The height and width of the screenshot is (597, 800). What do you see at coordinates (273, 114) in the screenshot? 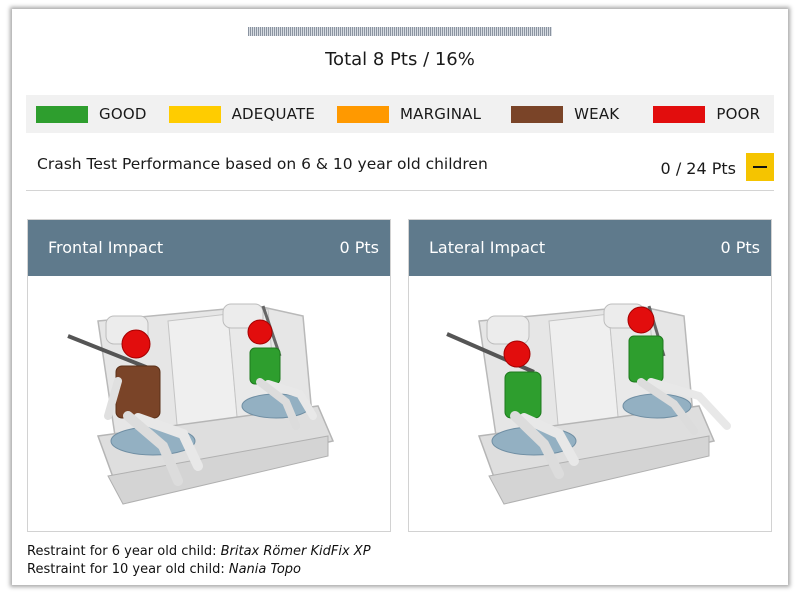
I see `legend-label-adequate: ADEQUATE` at bounding box center [273, 114].